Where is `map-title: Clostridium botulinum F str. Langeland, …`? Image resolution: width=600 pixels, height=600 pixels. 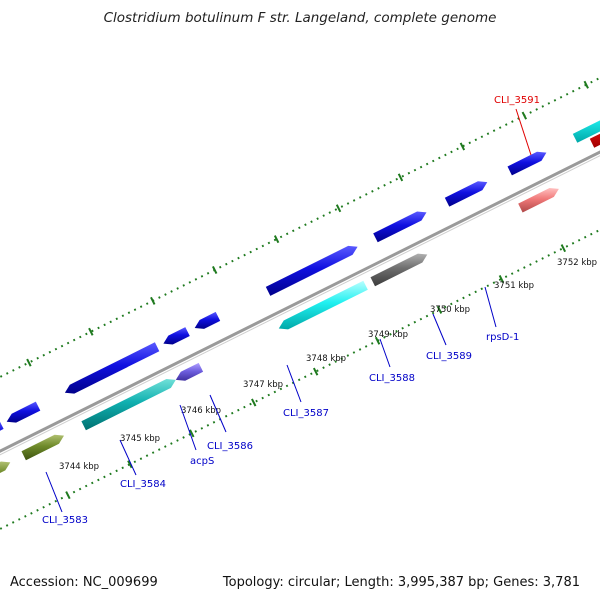
map-title: Clostridium botulinum F str. Langeland, … is located at coordinates (300, 18).